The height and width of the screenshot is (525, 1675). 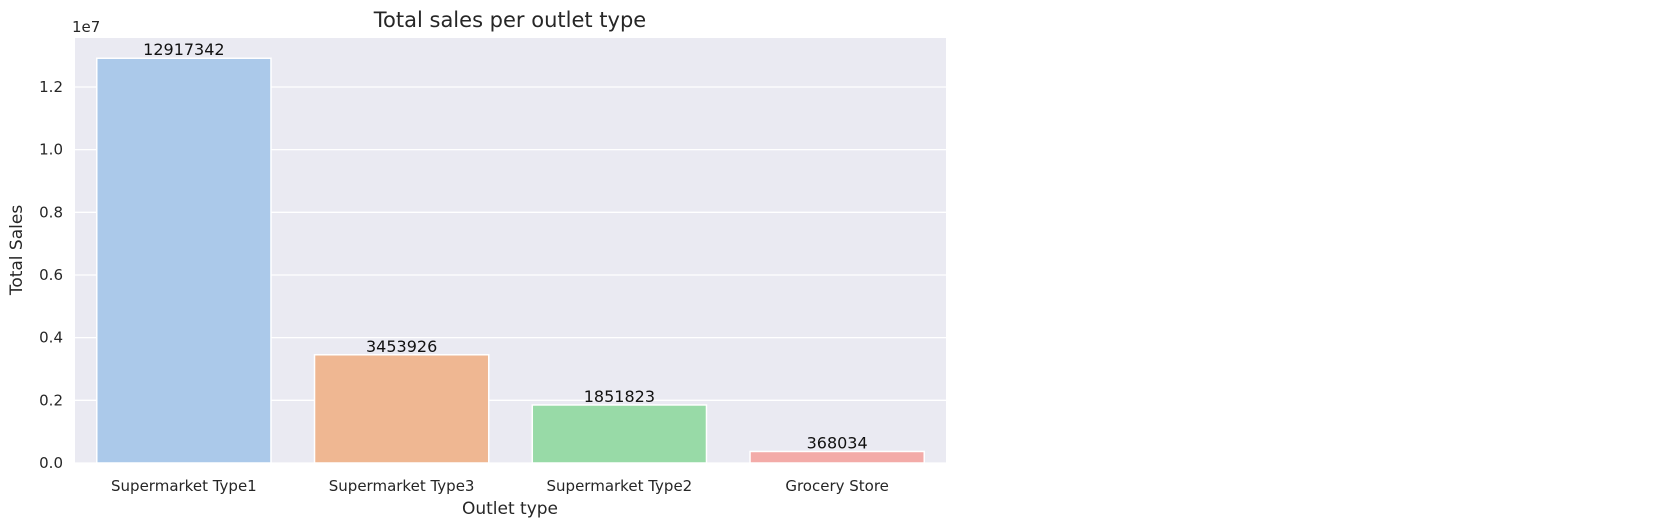 I want to click on chart-title: Total sales per outlet type, so click(x=509, y=20).